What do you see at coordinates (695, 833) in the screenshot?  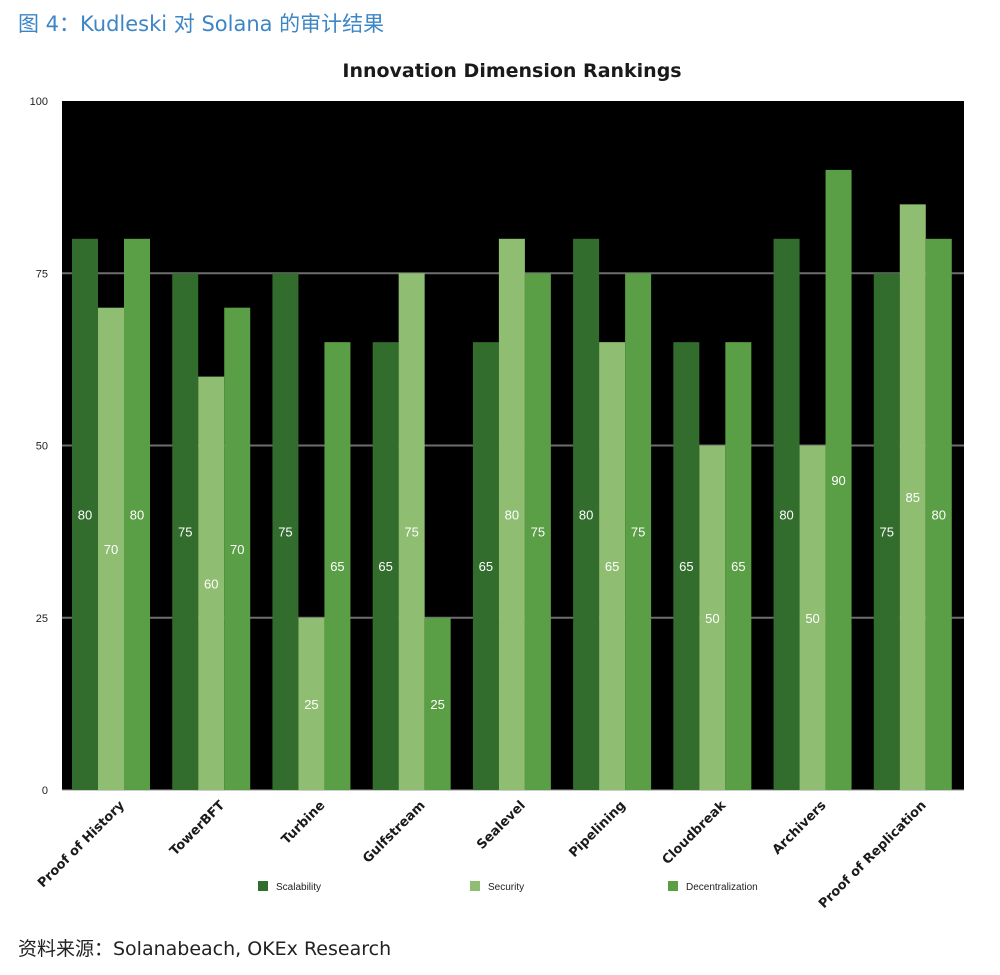 I see `category-label: Cloudbreak` at bounding box center [695, 833].